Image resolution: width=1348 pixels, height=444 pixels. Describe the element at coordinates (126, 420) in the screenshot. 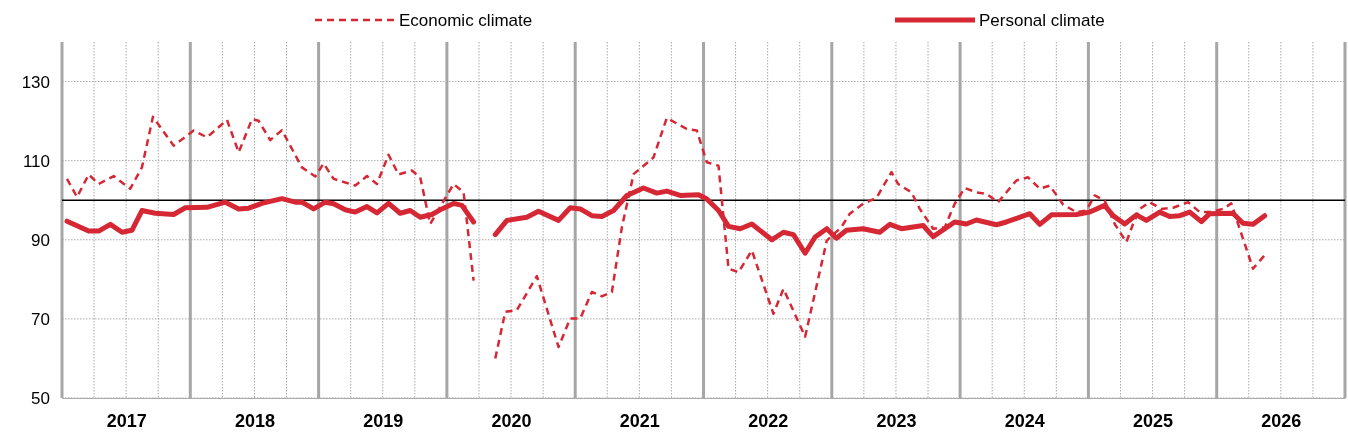

I see `x-tick-label: 2017` at that location.